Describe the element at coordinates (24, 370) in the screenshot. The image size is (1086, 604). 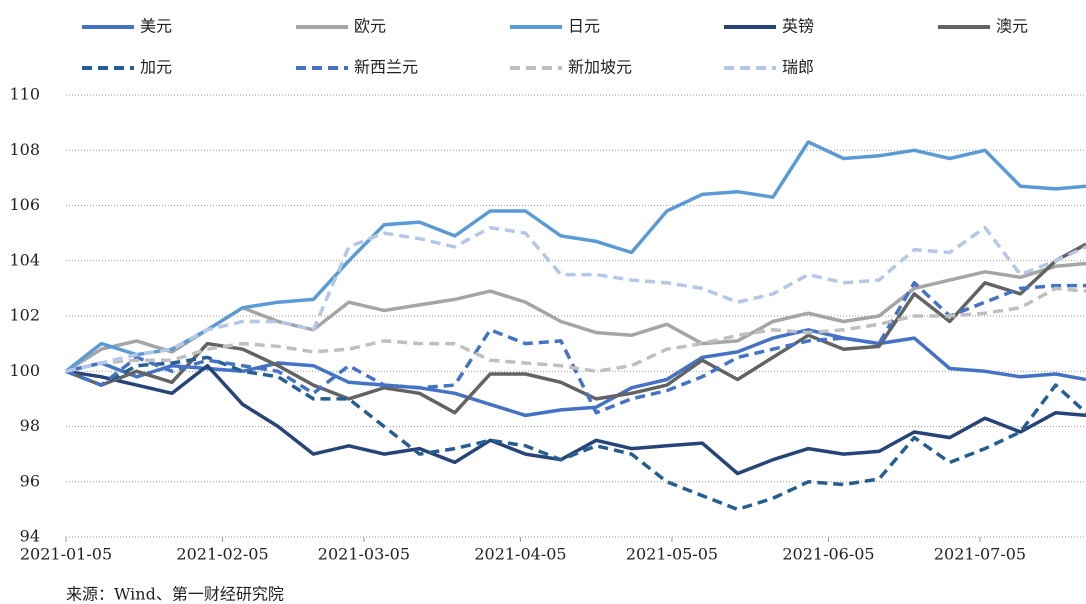
I see `y-tick-label: 100` at that location.